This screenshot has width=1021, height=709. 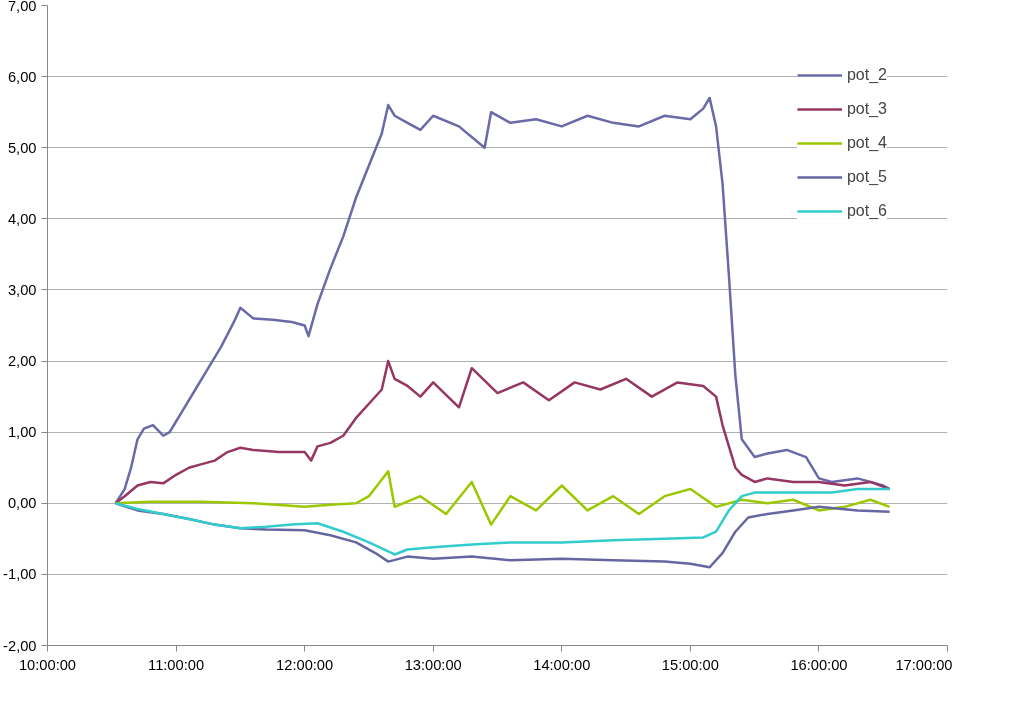 I want to click on x-tick-label: 12:00:00, so click(x=305, y=664).